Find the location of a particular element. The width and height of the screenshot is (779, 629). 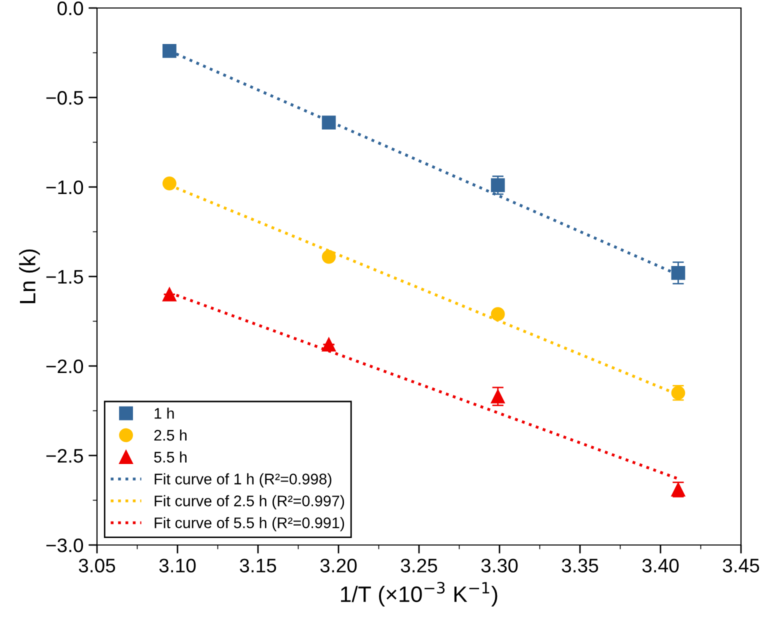

x-tick-label: 3.10 is located at coordinates (177, 565).